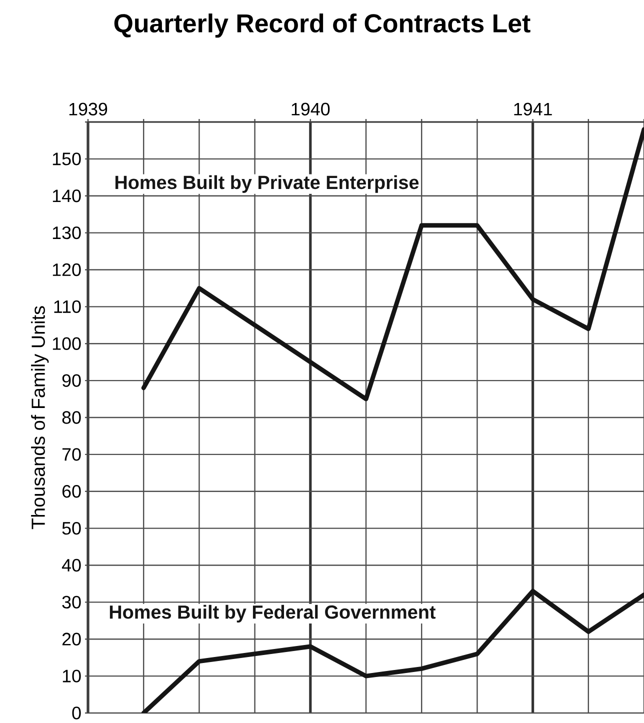 Image resolution: width=644 pixels, height=723 pixels. I want to click on series-label: Homes Built by Federal Government, so click(273, 613).